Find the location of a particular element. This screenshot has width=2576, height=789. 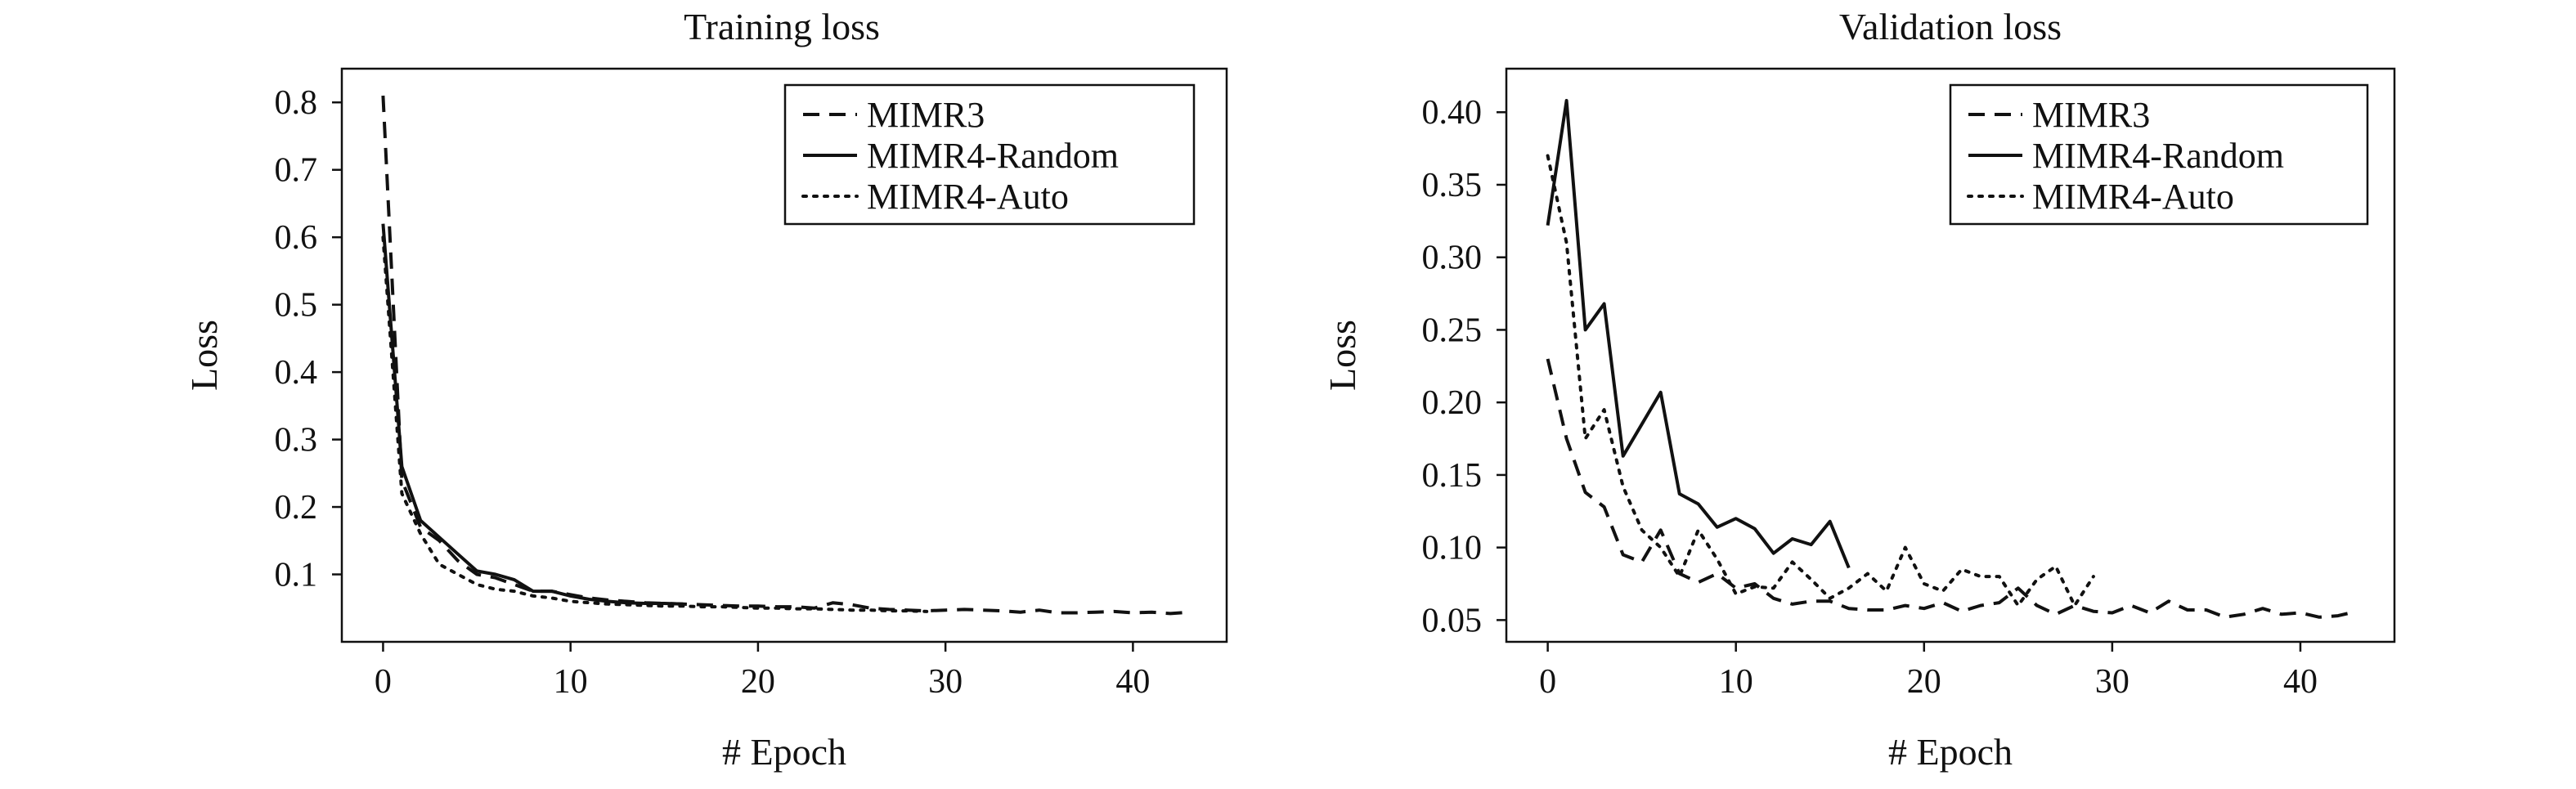

y-tick-label: 0.6 is located at coordinates (296, 238).